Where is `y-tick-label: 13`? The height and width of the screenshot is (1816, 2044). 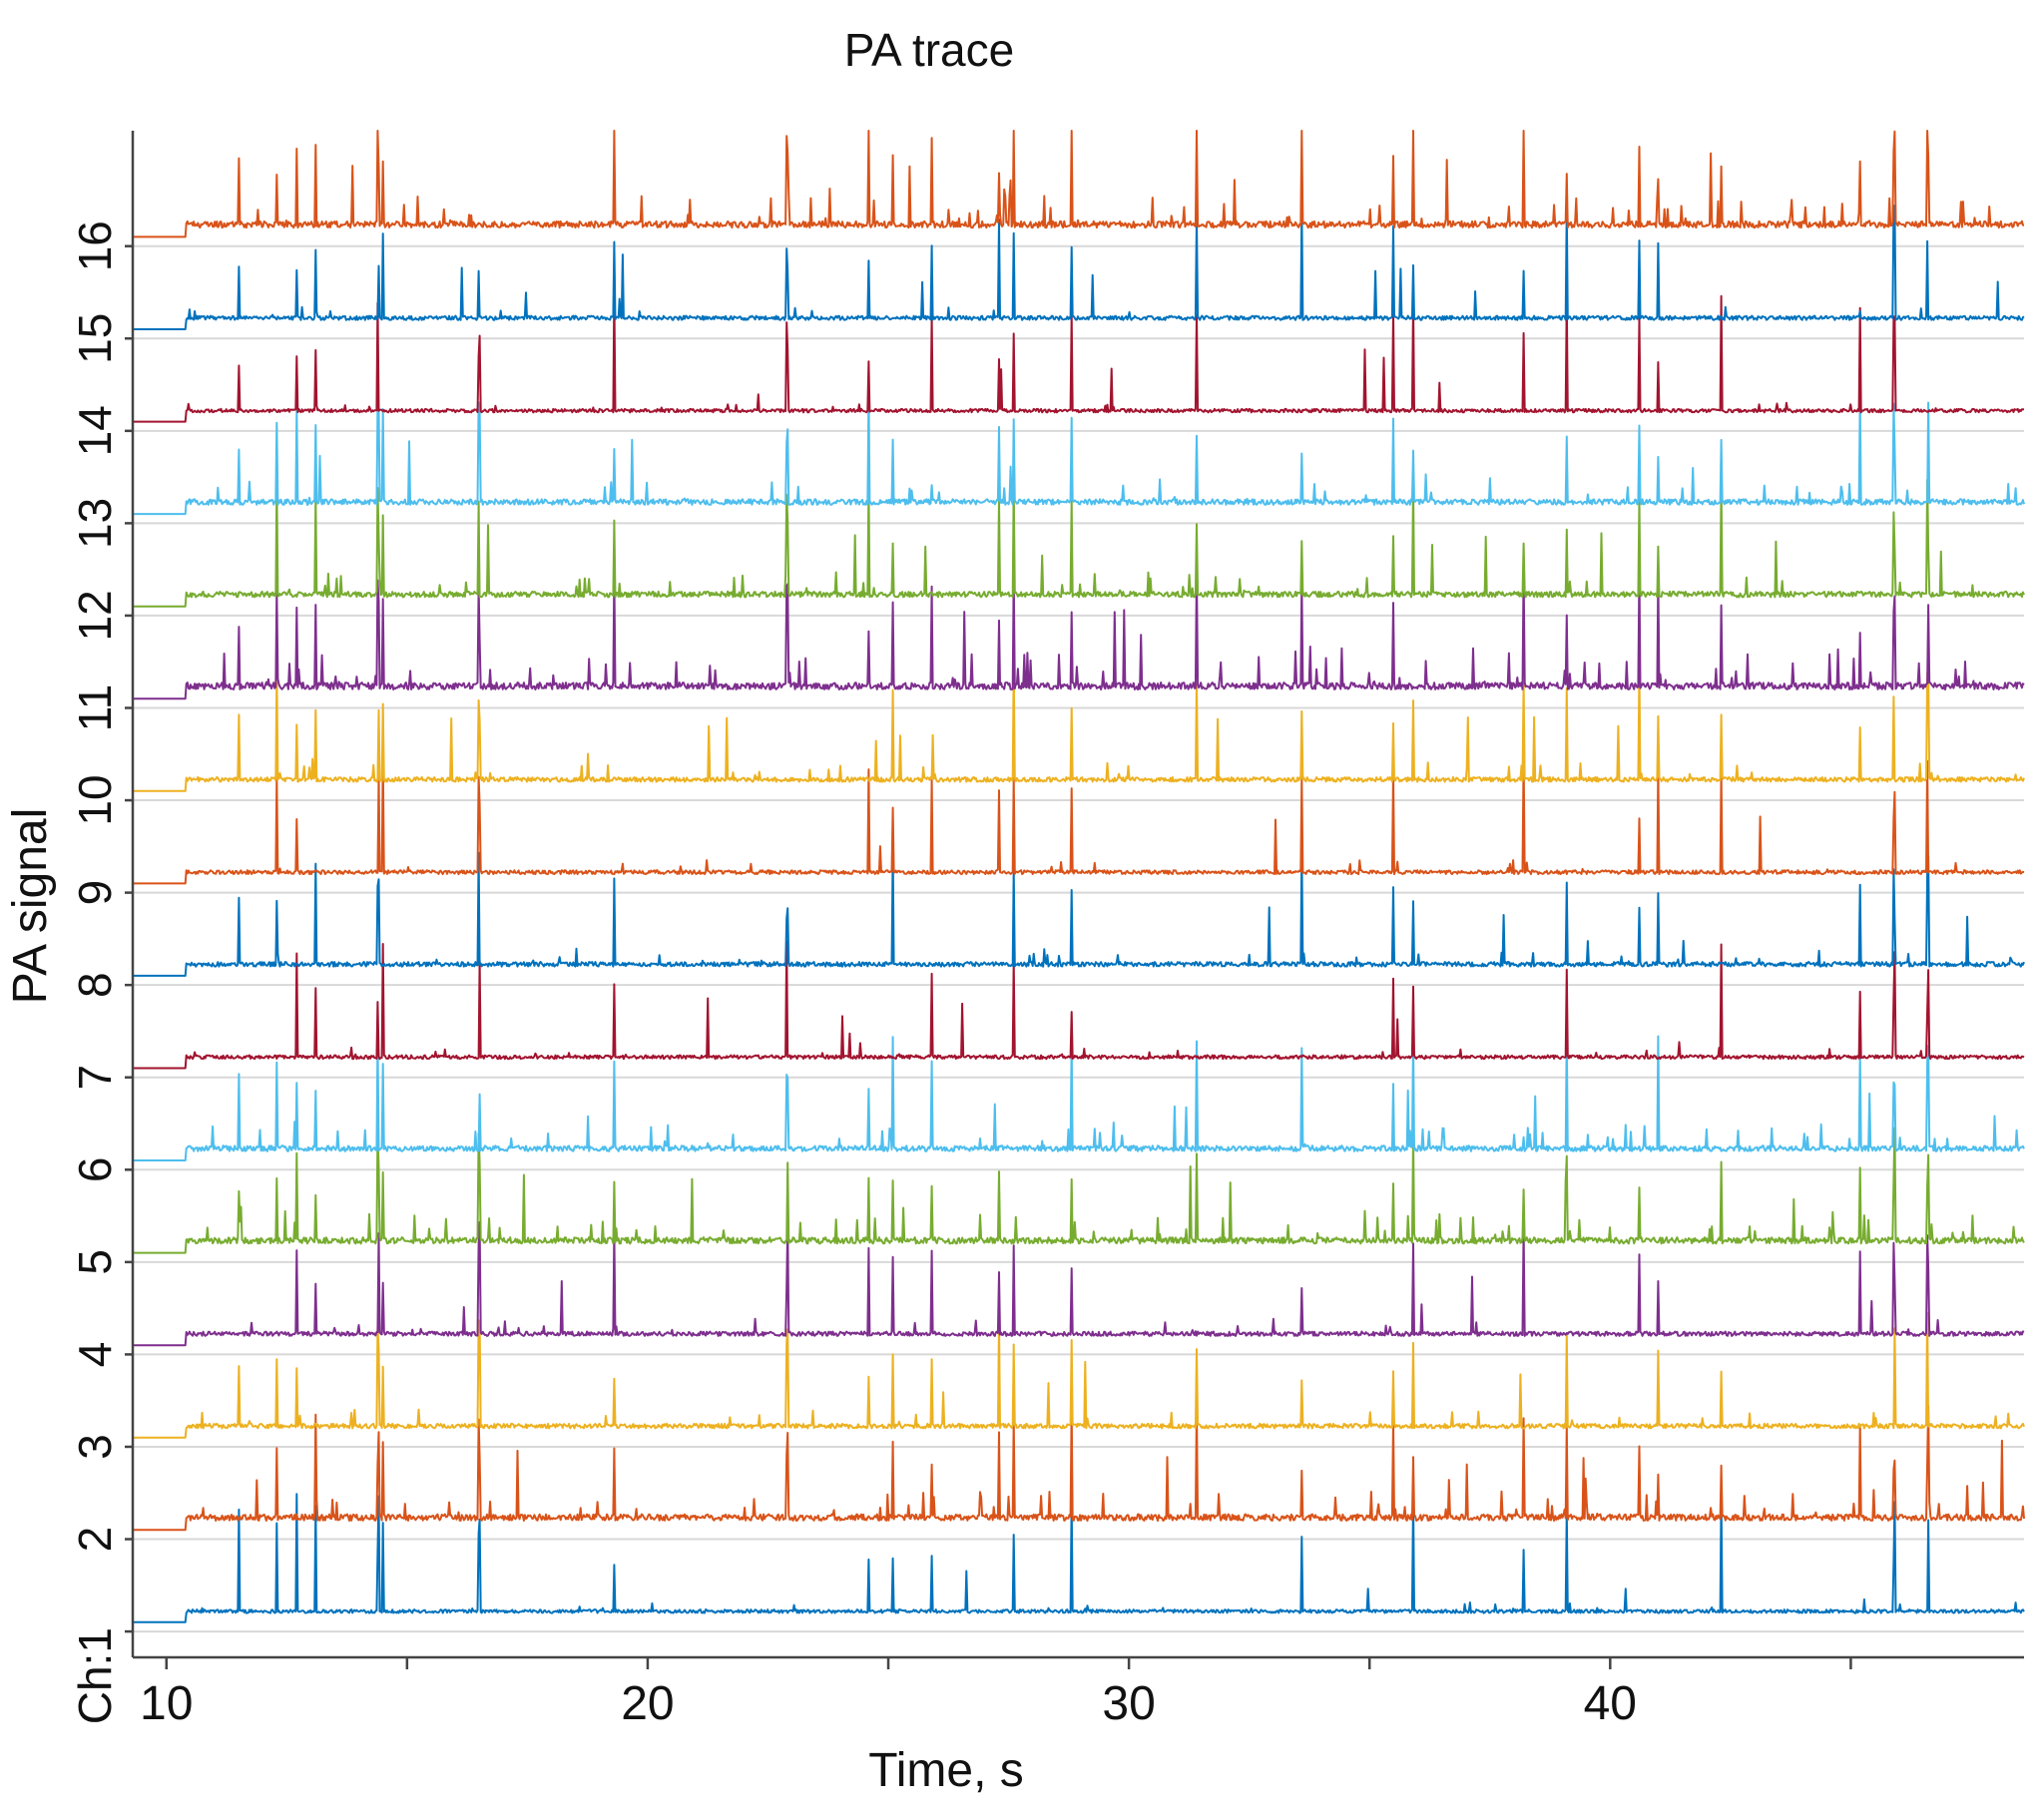
y-tick-label: 13 is located at coordinates (95, 523).